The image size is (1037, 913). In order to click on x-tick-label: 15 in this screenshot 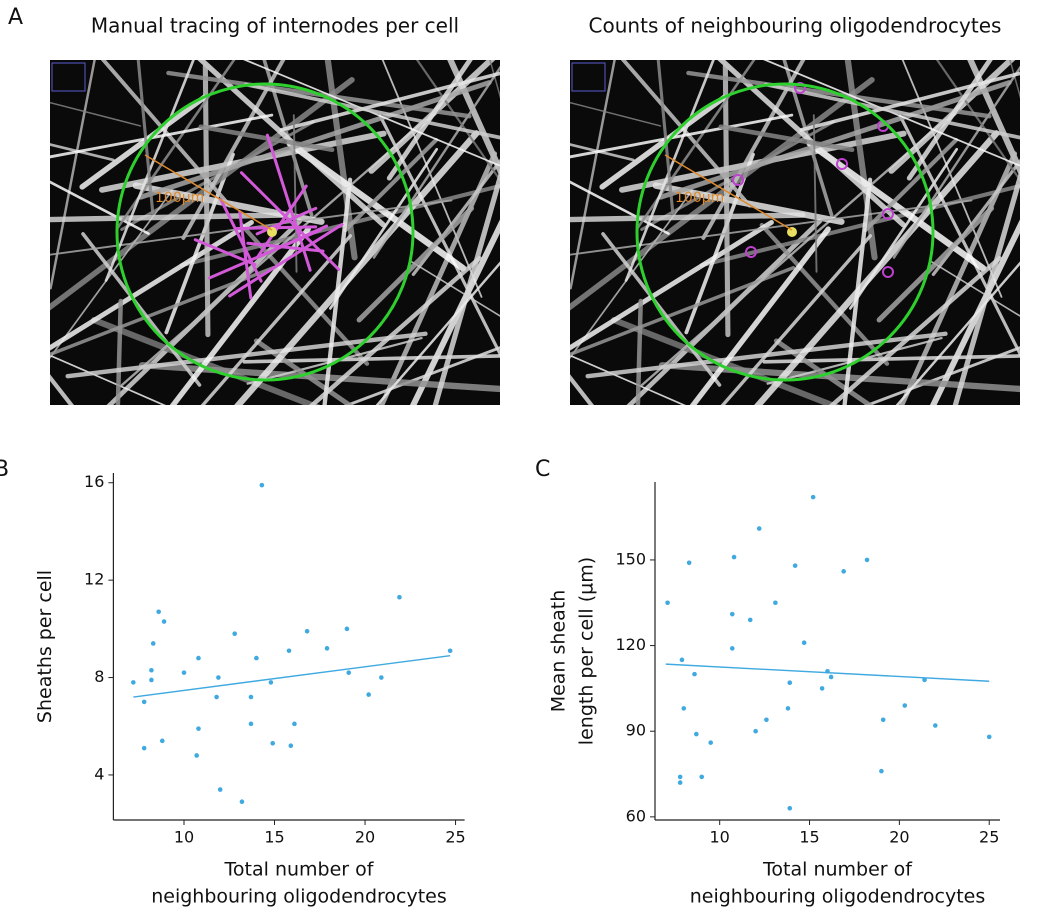, I will do `click(274, 837)`.